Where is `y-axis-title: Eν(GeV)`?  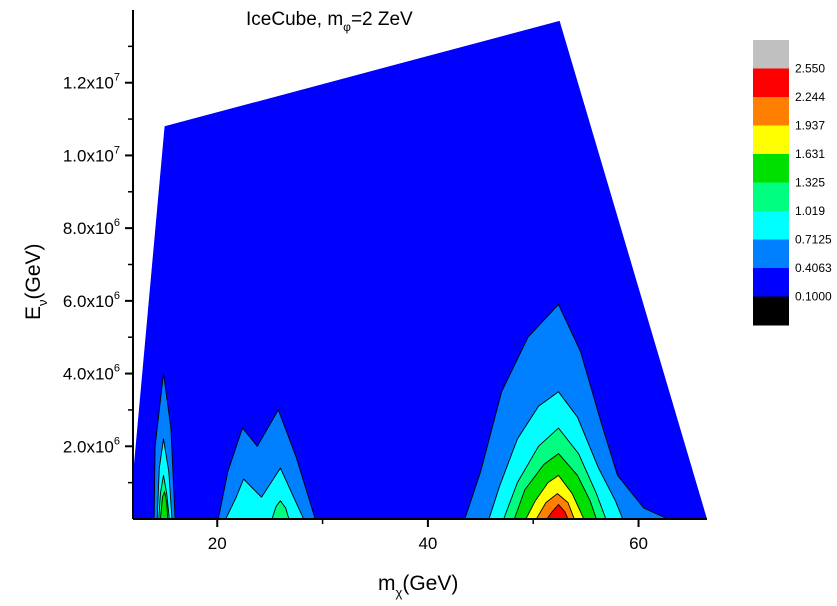 y-axis-title: Eν(GeV) is located at coordinates (36, 281).